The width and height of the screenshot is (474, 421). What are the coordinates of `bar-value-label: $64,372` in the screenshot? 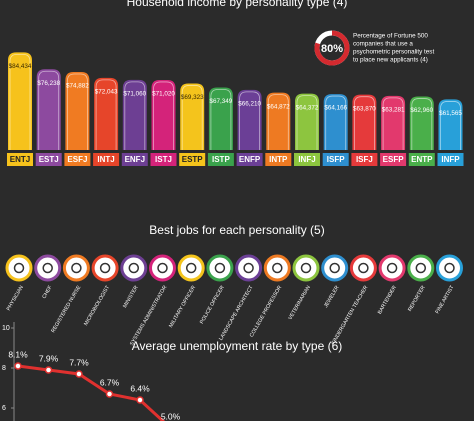 It's located at (307, 107).